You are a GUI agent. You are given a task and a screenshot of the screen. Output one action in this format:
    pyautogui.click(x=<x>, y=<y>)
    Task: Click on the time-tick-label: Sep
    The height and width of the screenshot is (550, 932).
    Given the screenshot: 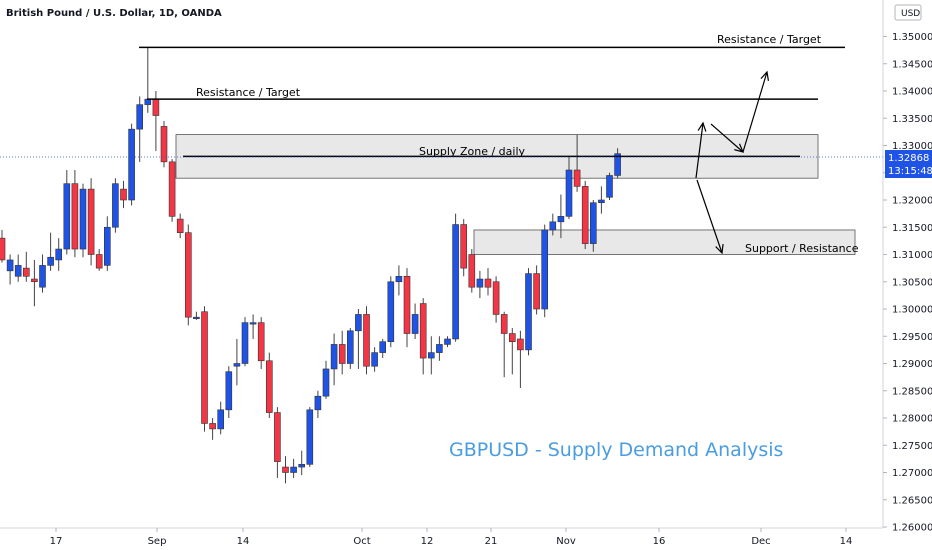 What is the action you would take?
    pyautogui.click(x=157, y=541)
    